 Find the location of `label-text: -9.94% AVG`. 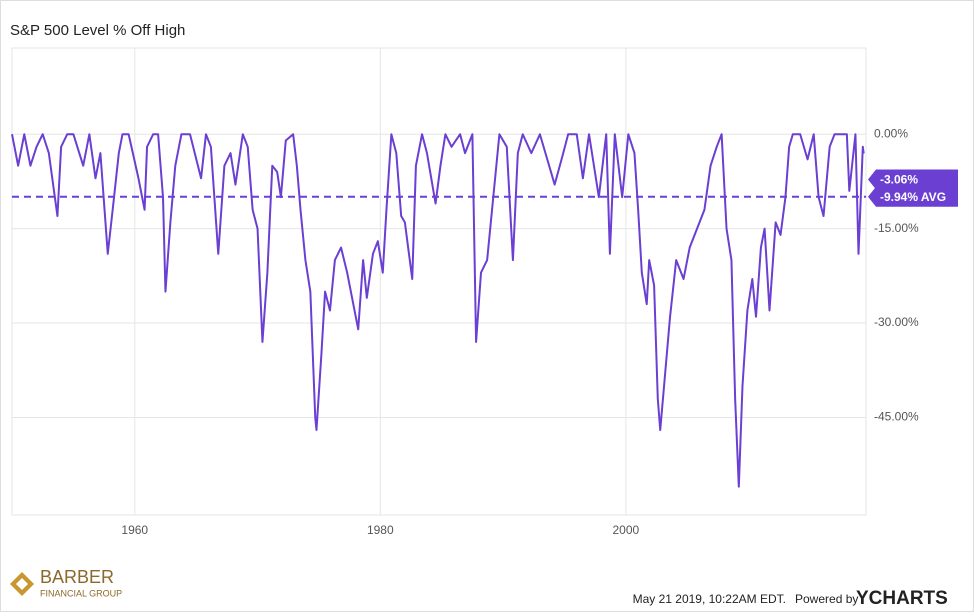

label-text: -9.94% AVG is located at coordinates (913, 197).